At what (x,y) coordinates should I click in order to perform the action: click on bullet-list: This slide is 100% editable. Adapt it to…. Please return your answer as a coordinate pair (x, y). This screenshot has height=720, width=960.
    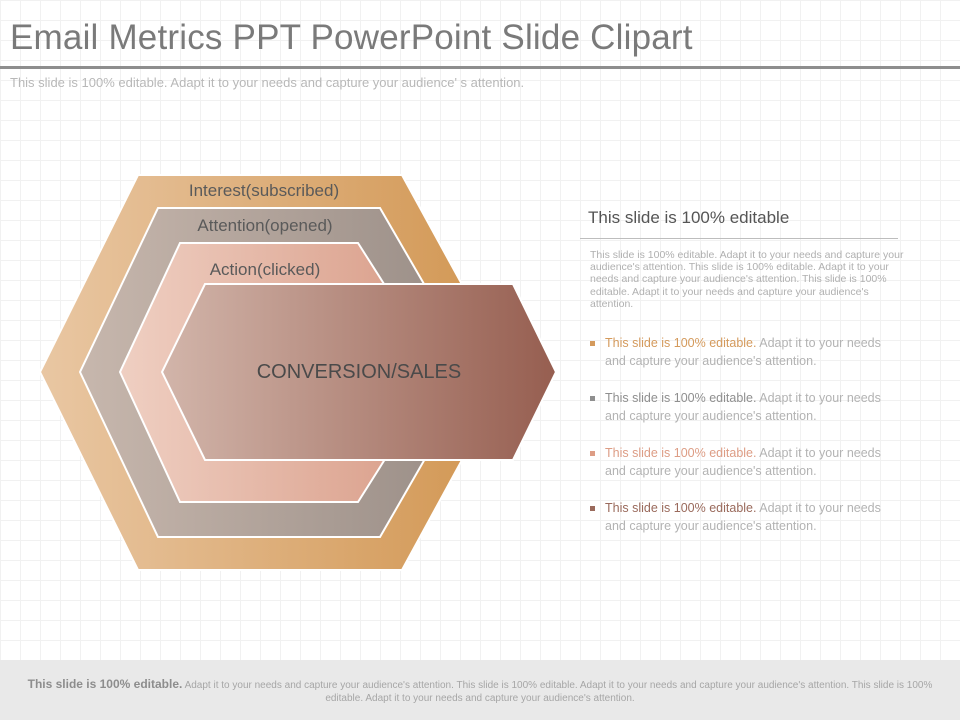
    Looking at the image, I should click on (740, 445).